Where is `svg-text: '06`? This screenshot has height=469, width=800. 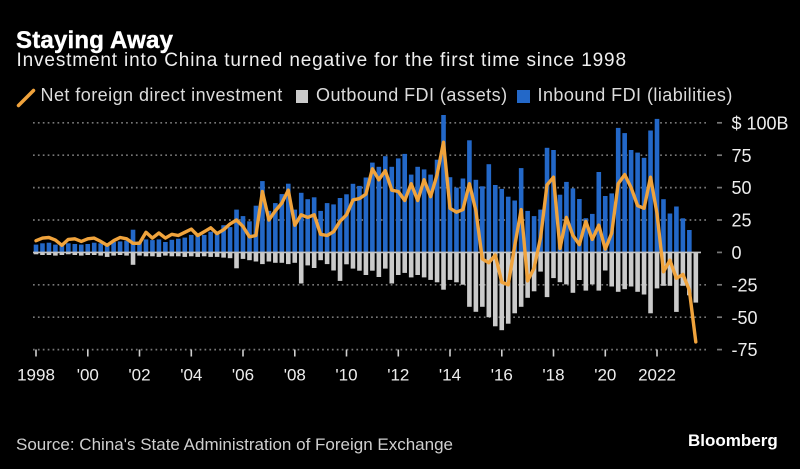 svg-text: '06 is located at coordinates (243, 375).